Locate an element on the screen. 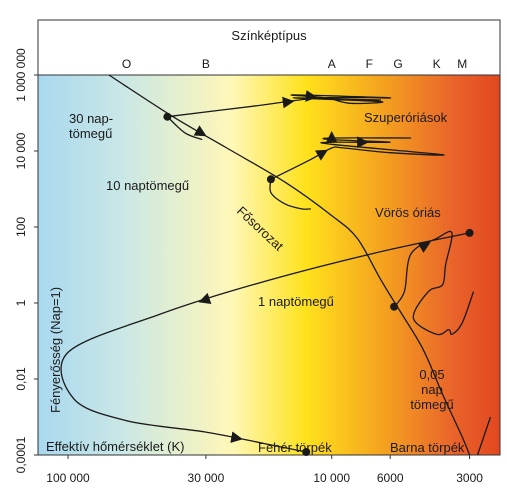 The width and height of the screenshot is (507, 500). spectral-class-o: O is located at coordinates (126, 64).